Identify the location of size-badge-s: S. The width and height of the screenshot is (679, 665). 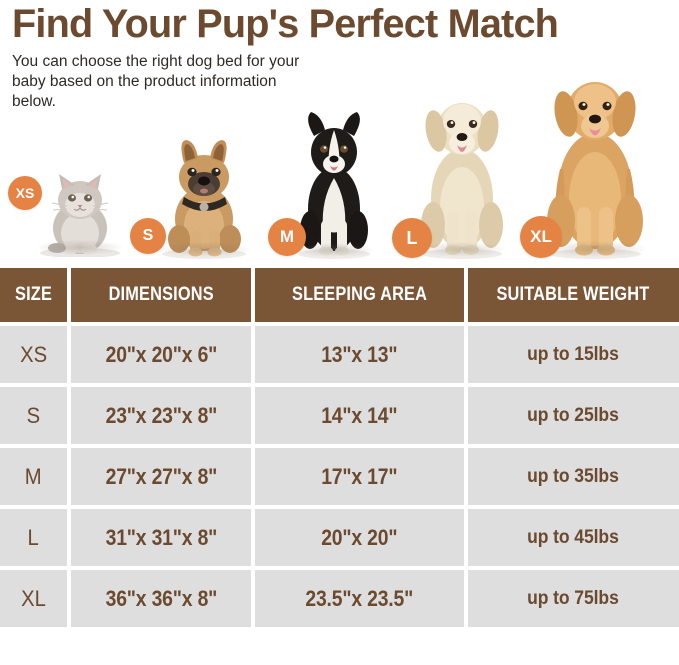
(148, 236).